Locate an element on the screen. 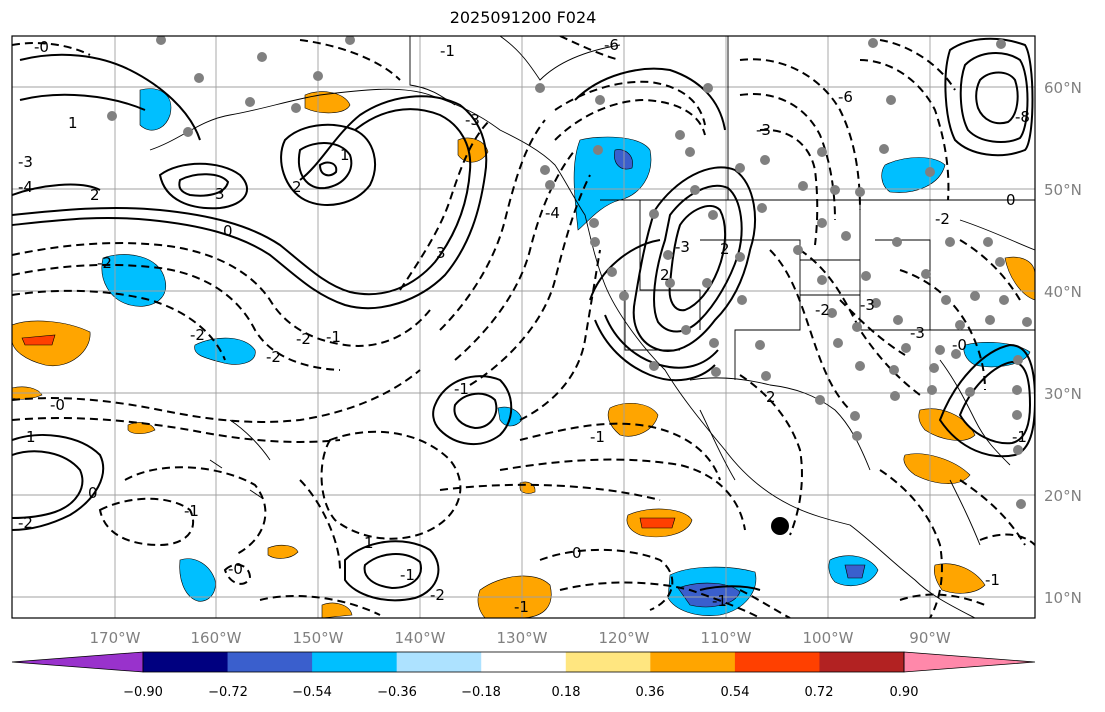 The image size is (1105, 712). typhoon-marker is located at coordinates (780, 526).